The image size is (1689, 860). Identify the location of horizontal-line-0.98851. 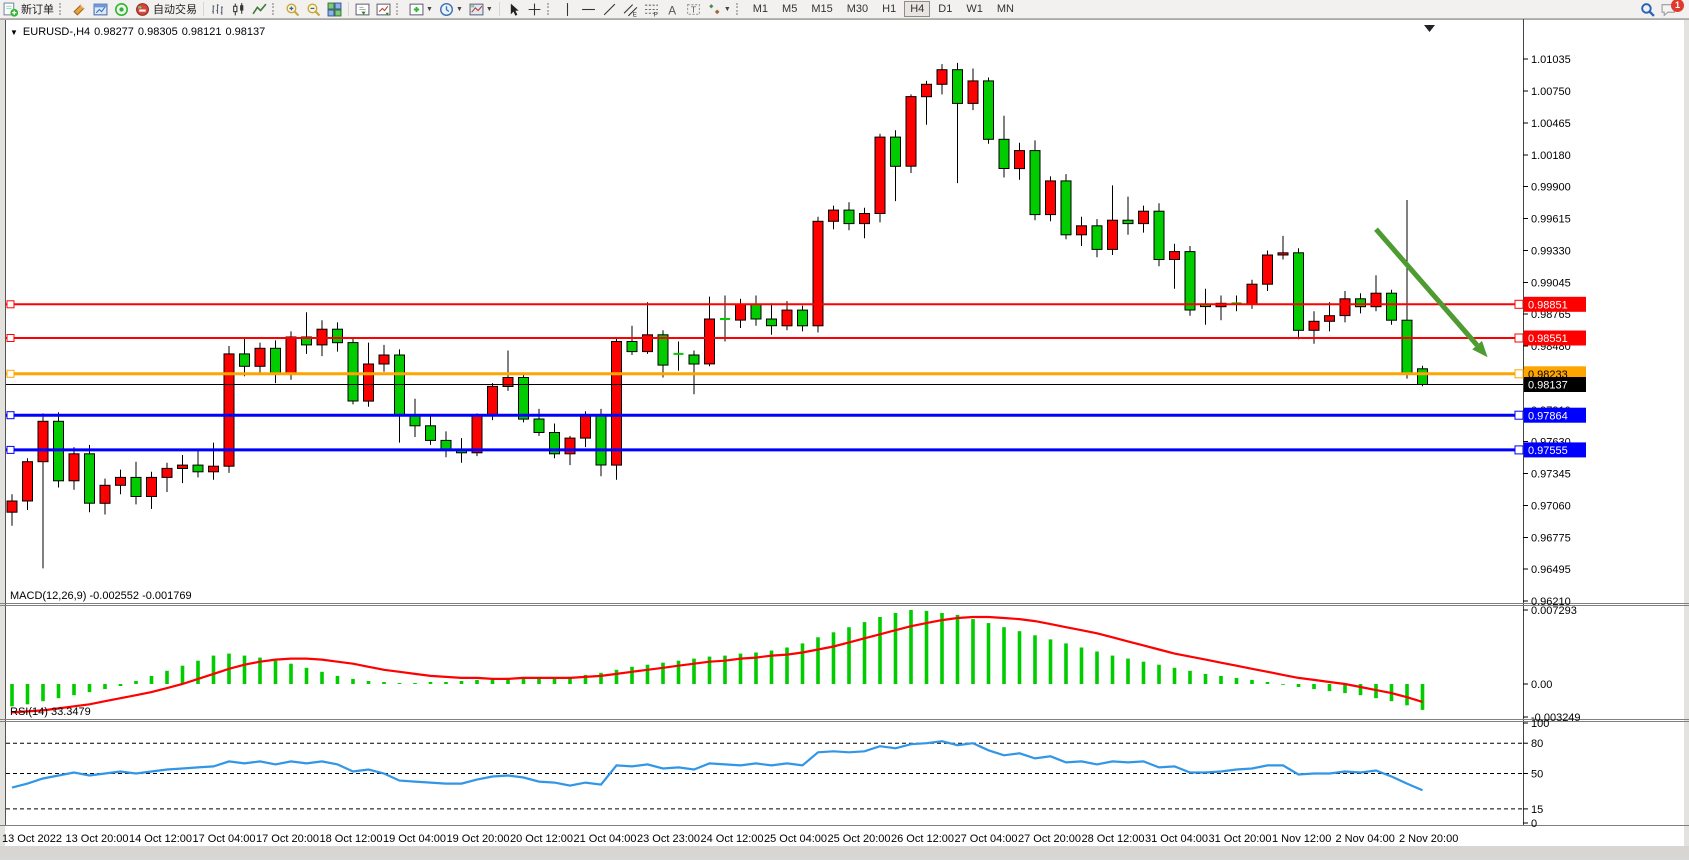
(764, 304).